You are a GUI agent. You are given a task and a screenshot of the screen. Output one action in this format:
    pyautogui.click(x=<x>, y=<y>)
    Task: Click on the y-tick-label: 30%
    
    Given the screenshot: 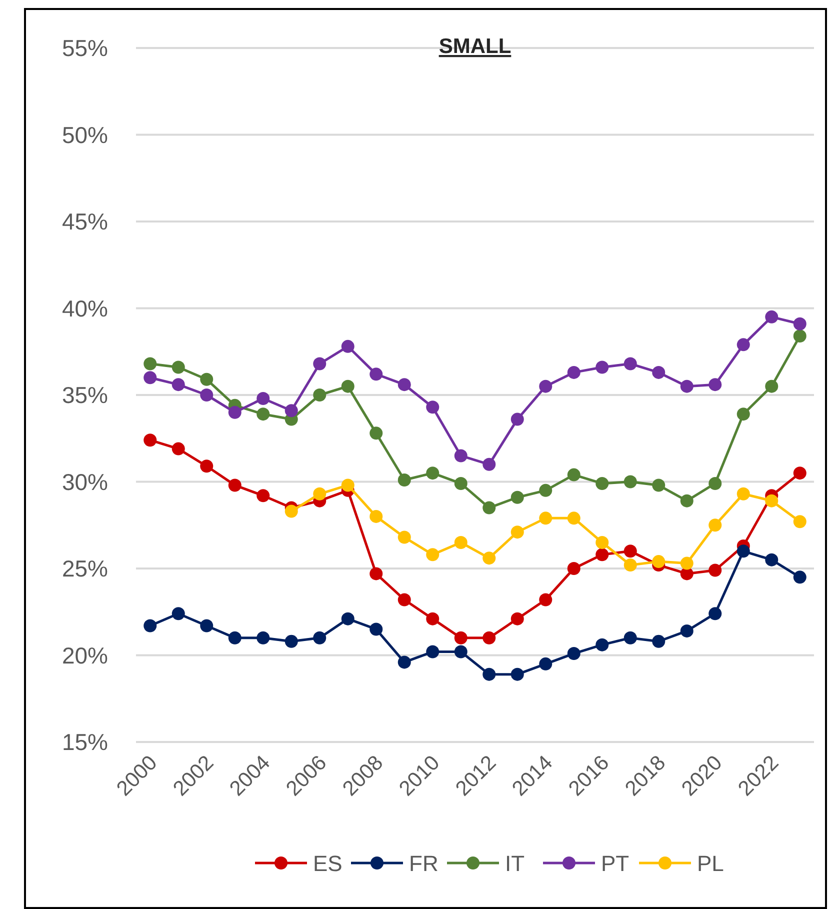 What is the action you would take?
    pyautogui.click(x=85, y=481)
    